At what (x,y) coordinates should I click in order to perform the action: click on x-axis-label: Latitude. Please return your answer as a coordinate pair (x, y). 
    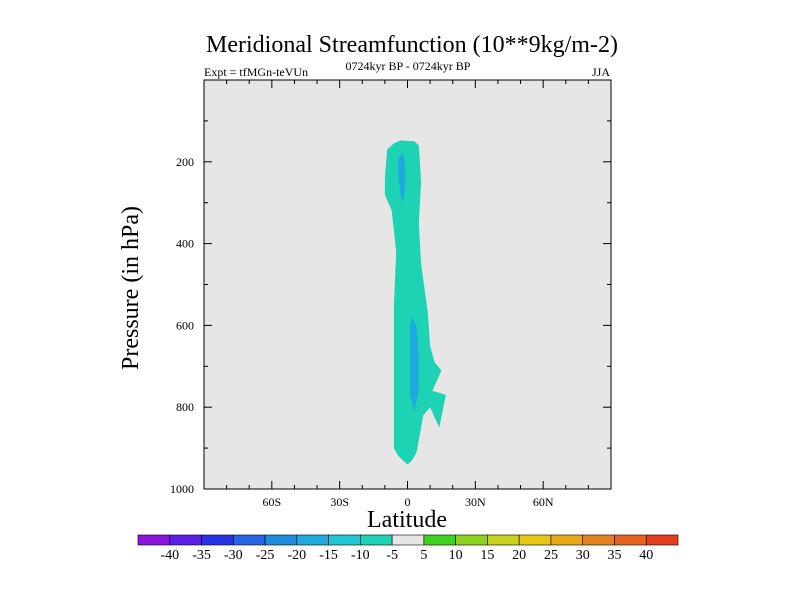
    Looking at the image, I should click on (407, 520).